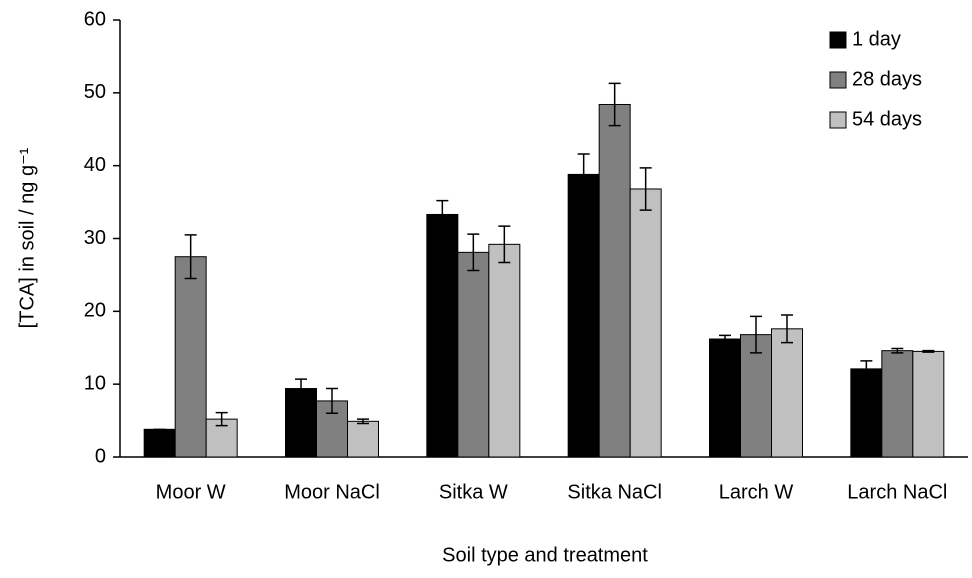  I want to click on y-tick-label: 40, so click(95, 165).